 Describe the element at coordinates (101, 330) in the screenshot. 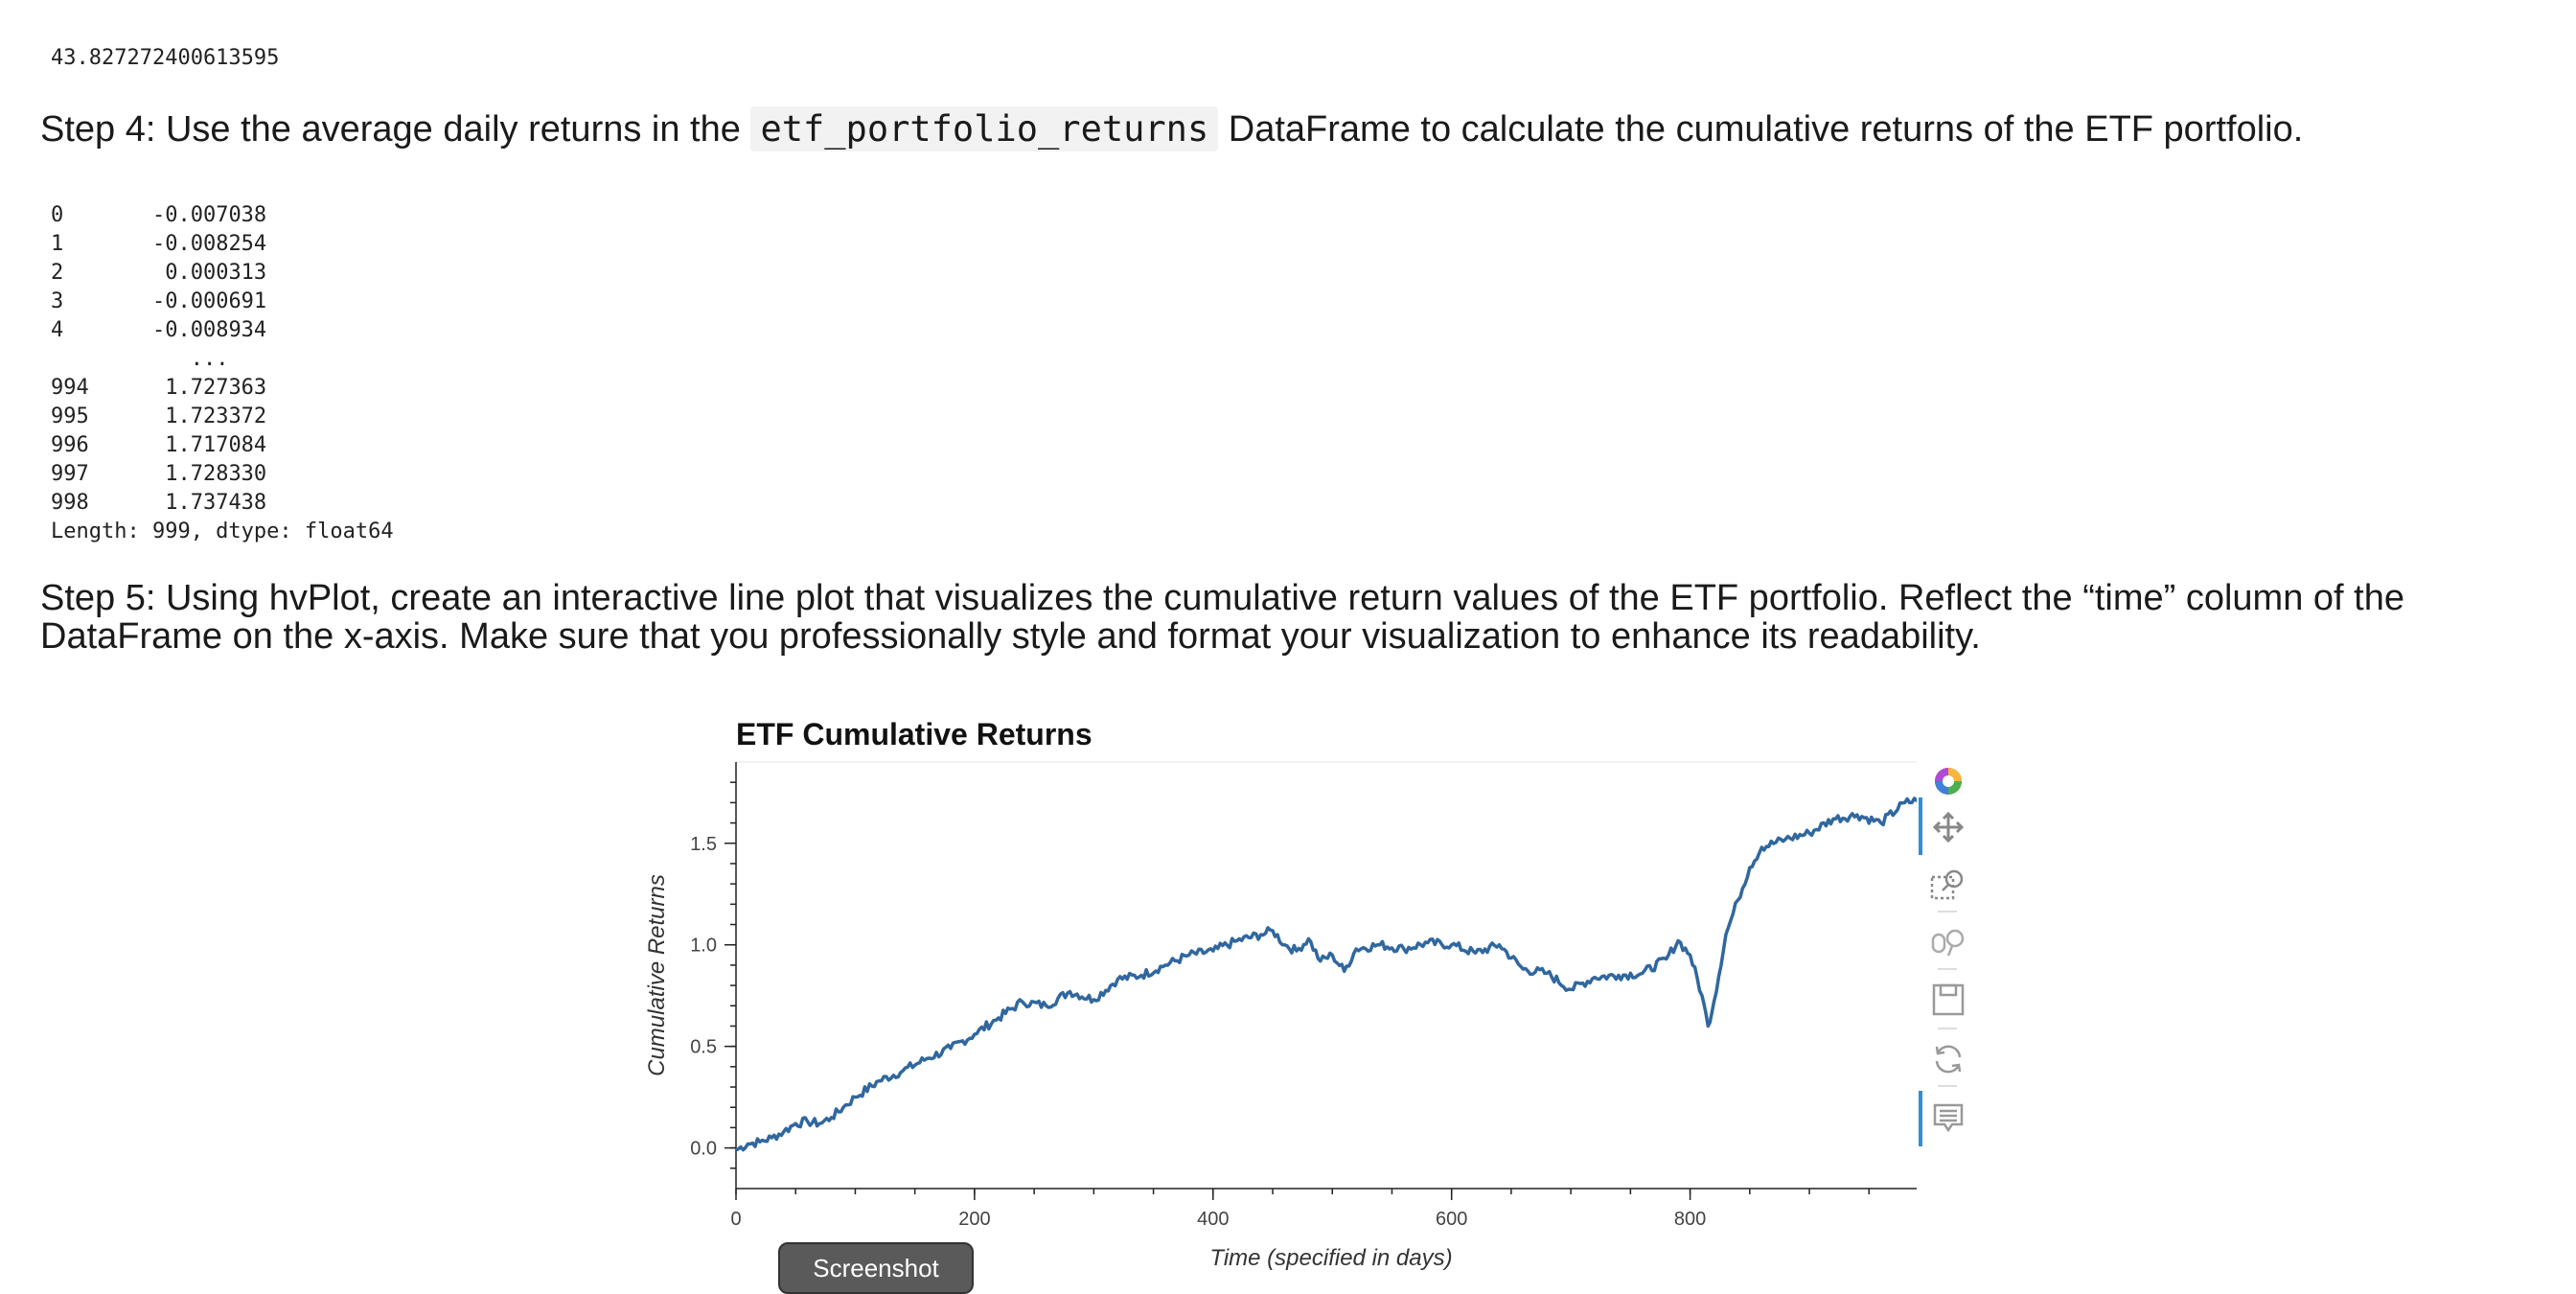

I see `series-index: 4` at that location.